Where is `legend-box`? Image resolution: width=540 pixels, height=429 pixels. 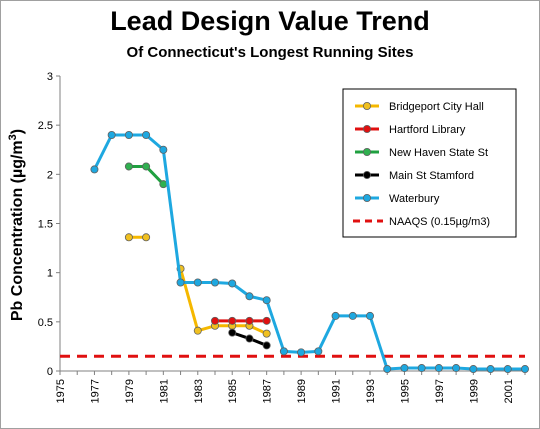
legend-box is located at coordinates (429, 163).